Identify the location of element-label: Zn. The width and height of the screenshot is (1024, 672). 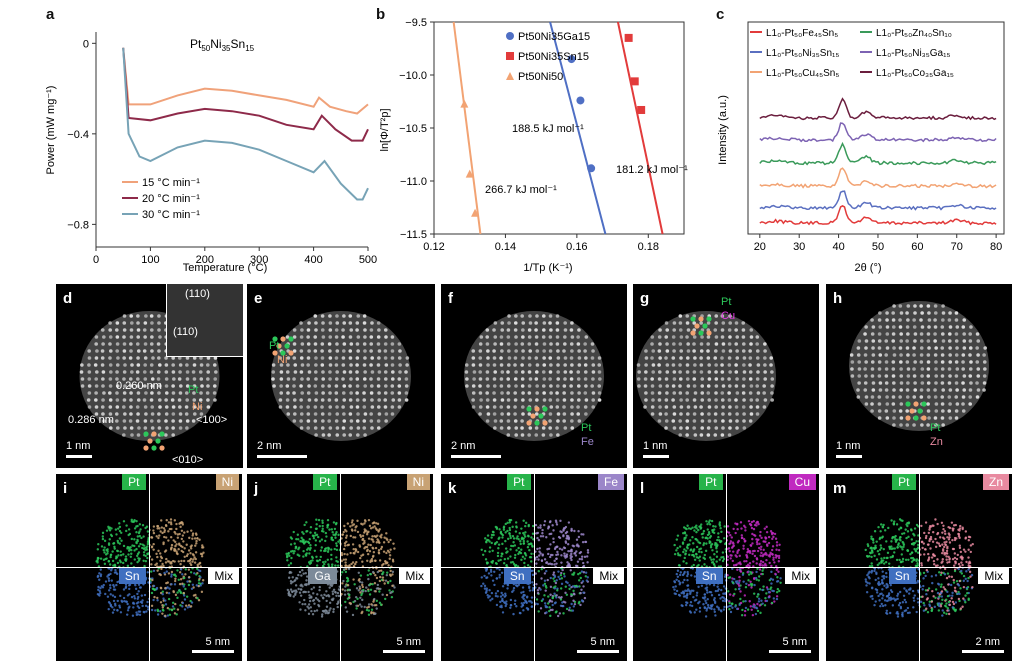
(936, 442).